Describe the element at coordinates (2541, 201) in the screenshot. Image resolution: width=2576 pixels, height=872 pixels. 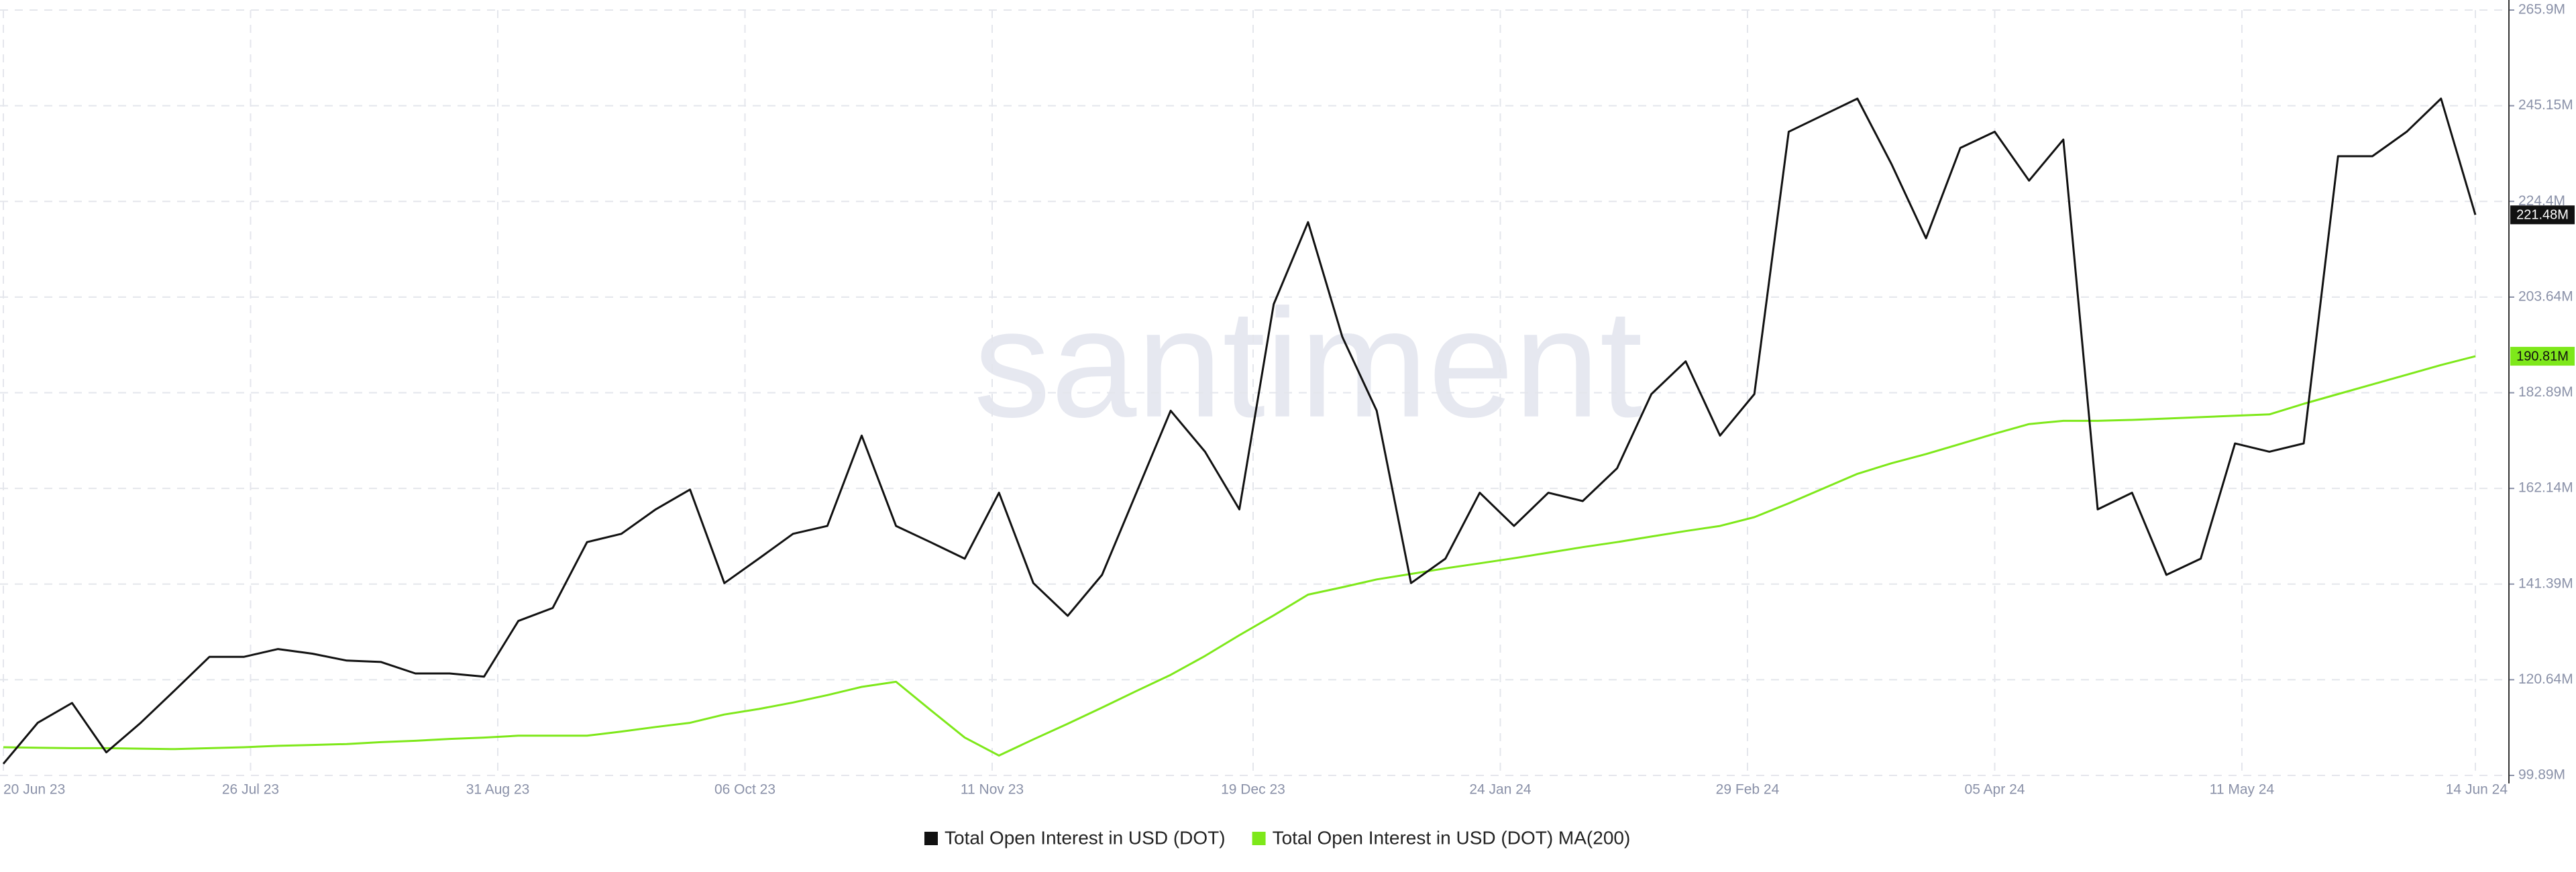
I see `y-tick-label: 224.4M` at that location.